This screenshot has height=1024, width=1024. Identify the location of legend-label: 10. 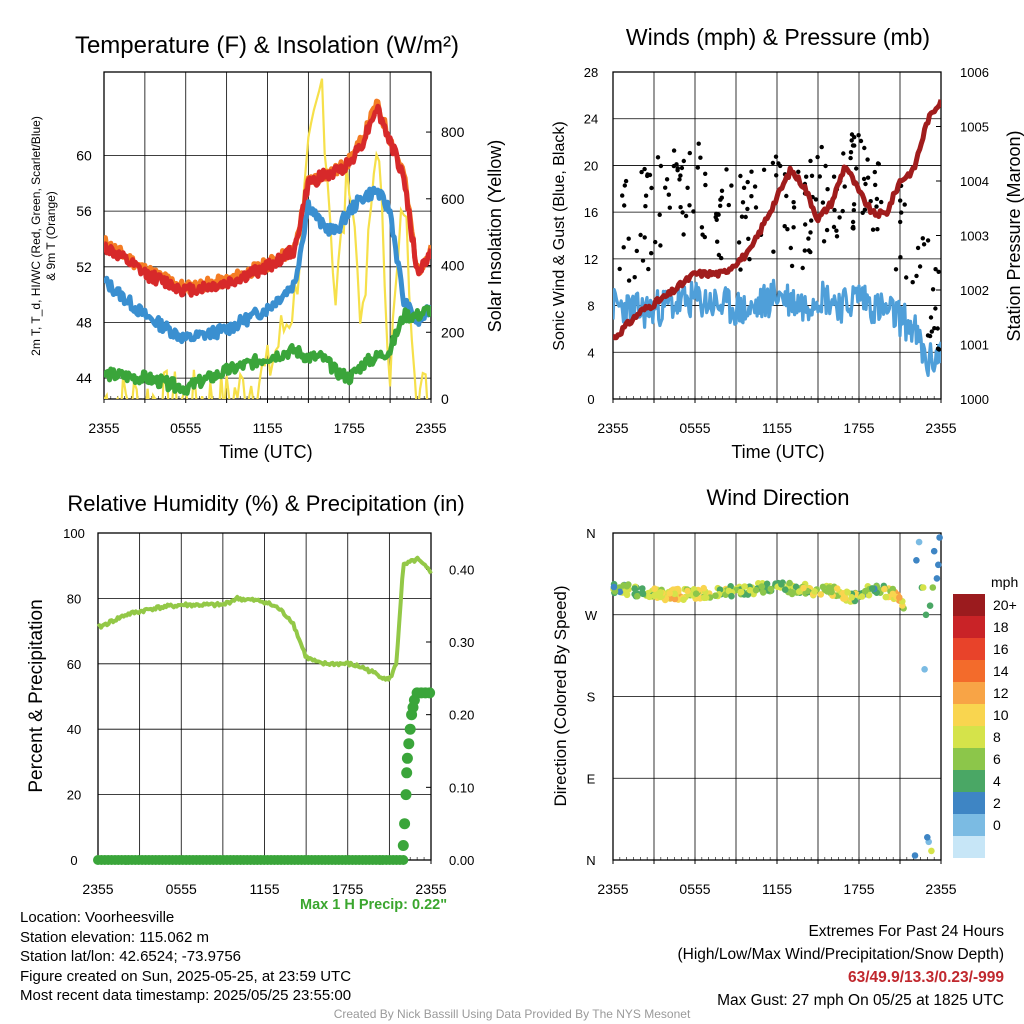
(1001, 715).